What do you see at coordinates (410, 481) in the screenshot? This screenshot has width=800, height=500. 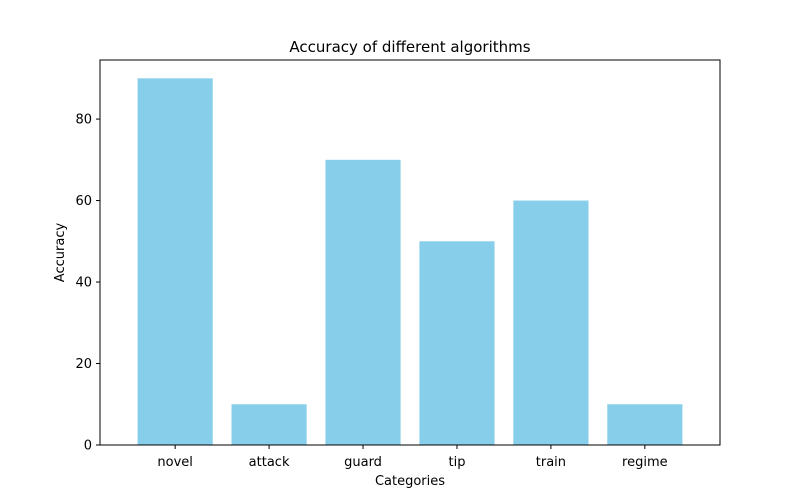 I see `x-axis-label: Categories` at bounding box center [410, 481].